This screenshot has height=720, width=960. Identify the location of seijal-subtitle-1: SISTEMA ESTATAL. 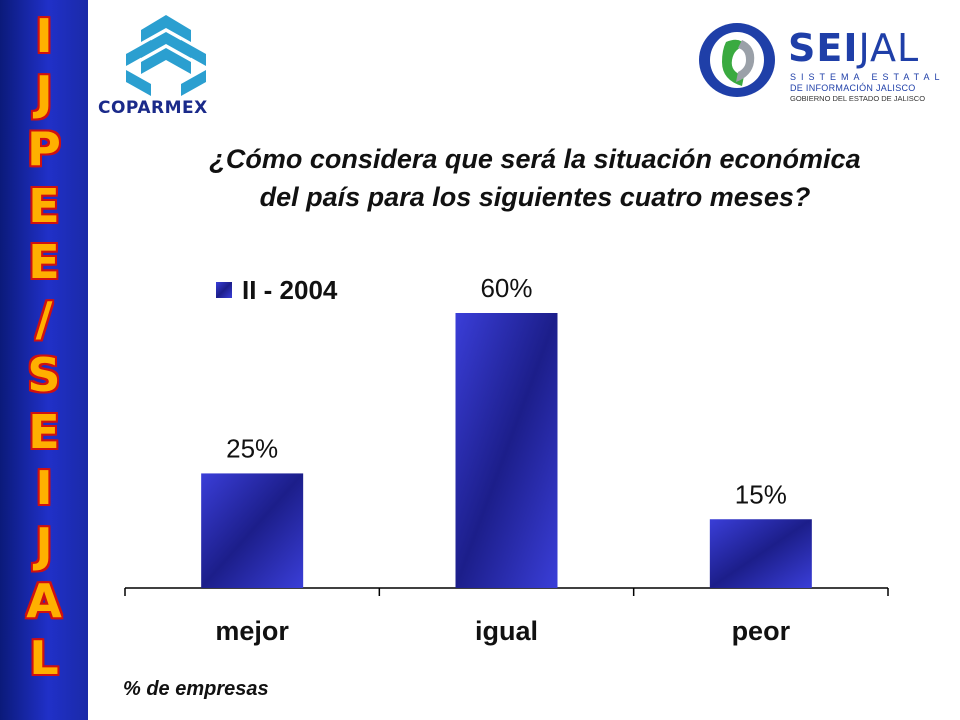
(867, 77).